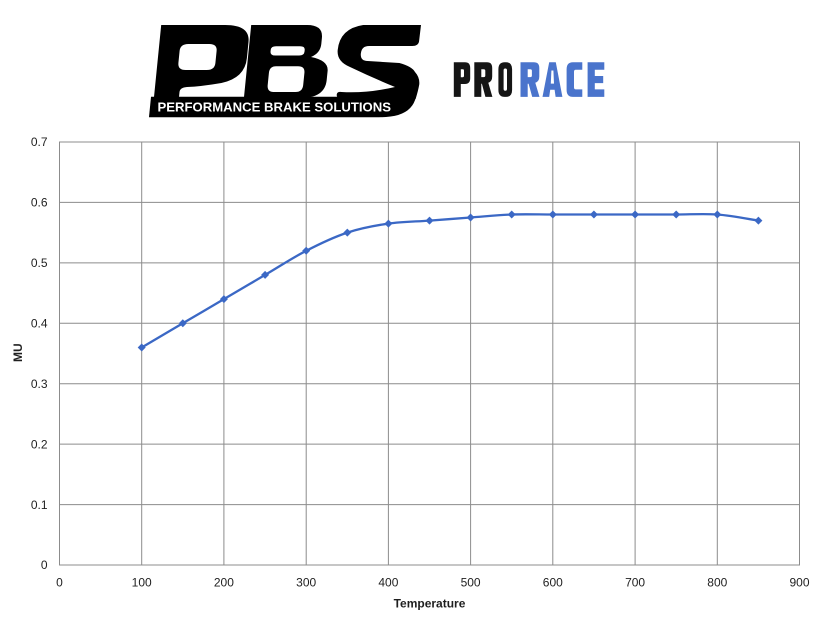 Image resolution: width=835 pixels, height=624 pixels. I want to click on svg-text: 300, so click(306, 583).